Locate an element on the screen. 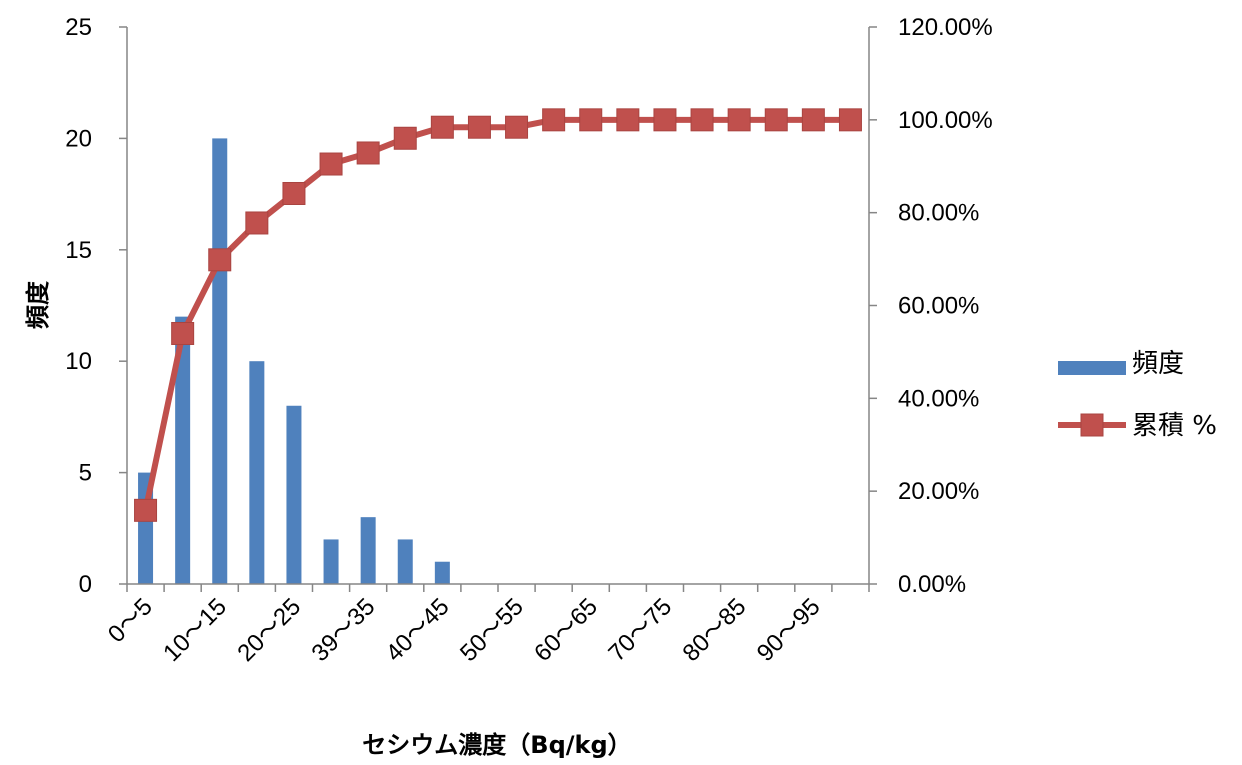  x-tick-label: 60〜65 is located at coordinates (566, 630).